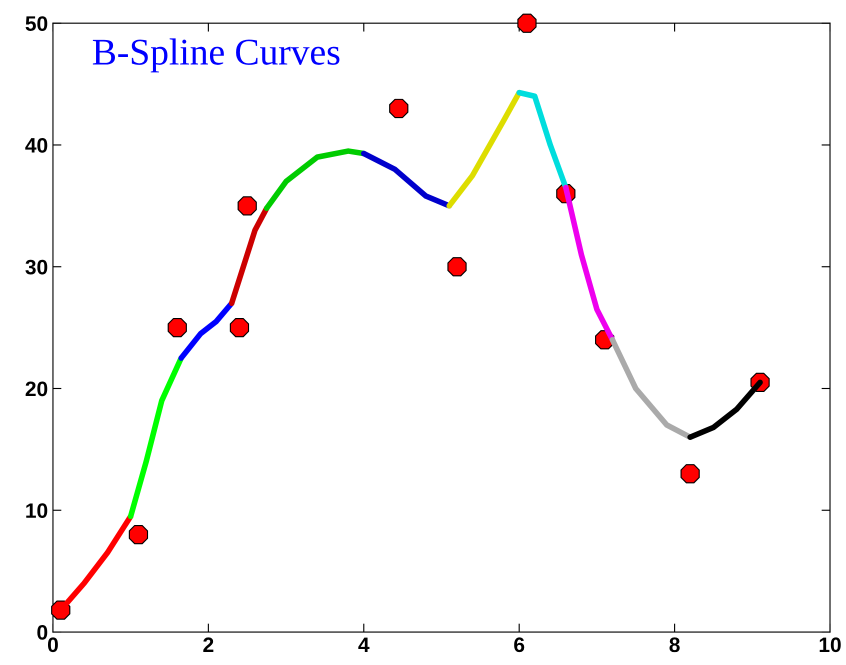 The height and width of the screenshot is (665, 846). What do you see at coordinates (36, 267) in the screenshot?
I see `y-tick-label: 30` at bounding box center [36, 267].